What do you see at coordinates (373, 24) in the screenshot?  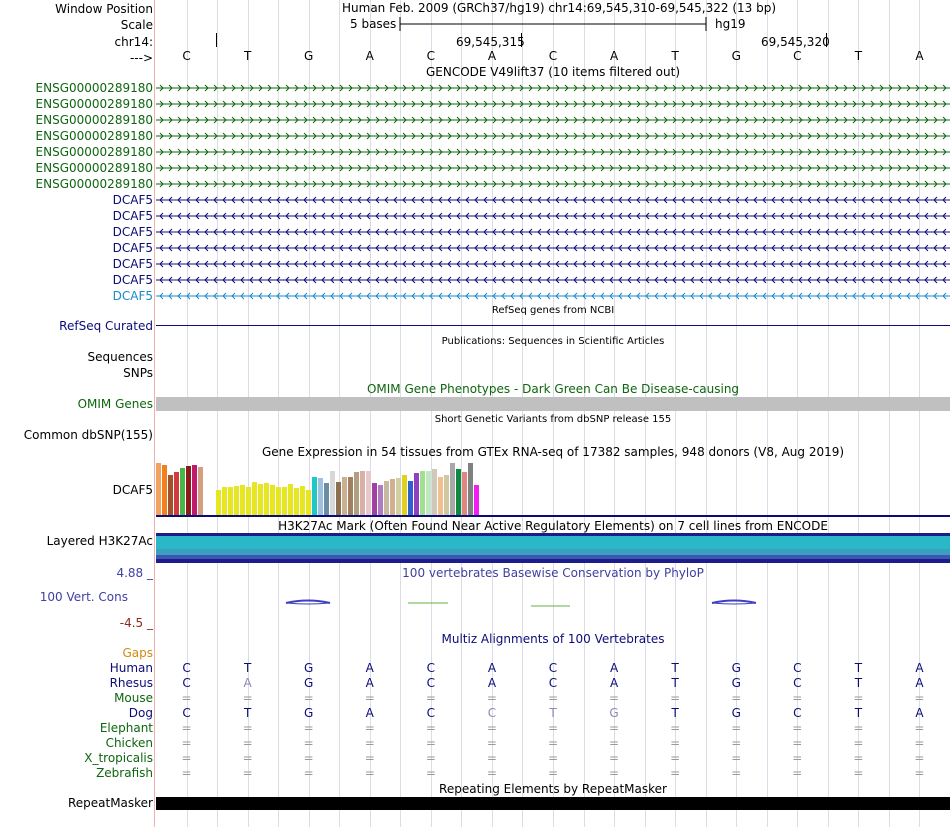 I see `scale-text: 5 bases` at bounding box center [373, 24].